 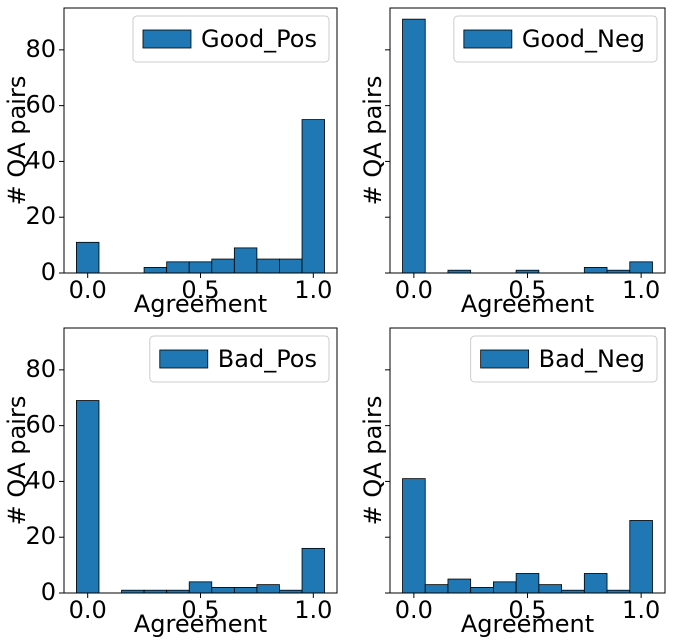 What do you see at coordinates (259, 39) in the screenshot?
I see `legend-label: Good_Pos` at bounding box center [259, 39].